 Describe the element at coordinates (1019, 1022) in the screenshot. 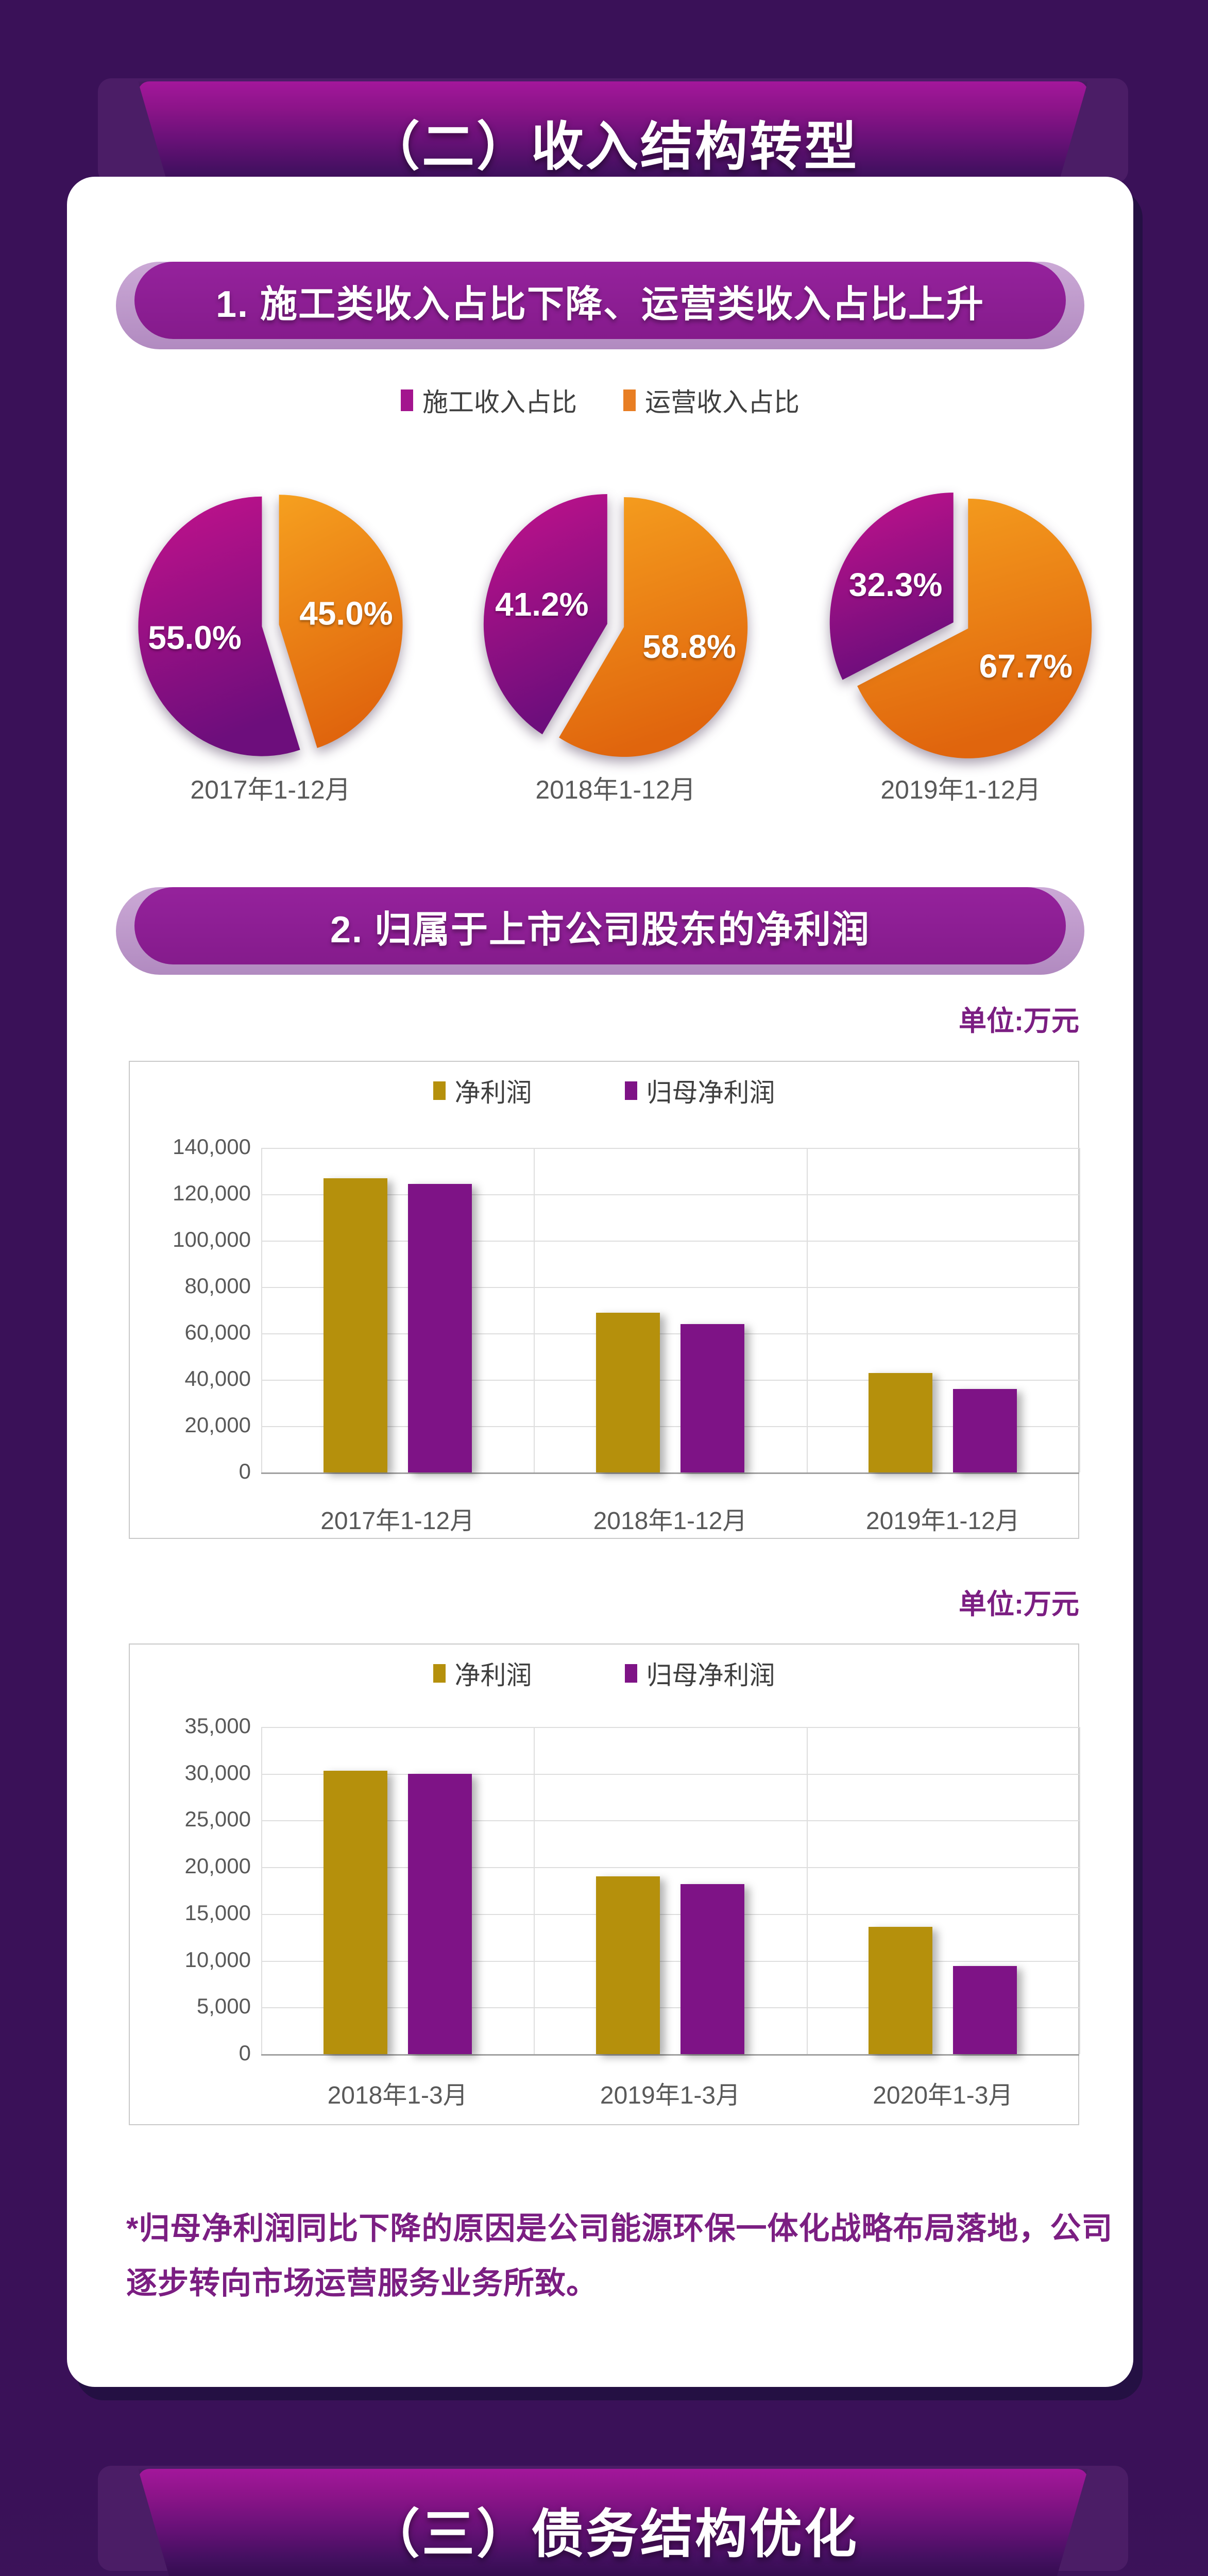

I see `unit-label-annual: 单位:万元` at that location.